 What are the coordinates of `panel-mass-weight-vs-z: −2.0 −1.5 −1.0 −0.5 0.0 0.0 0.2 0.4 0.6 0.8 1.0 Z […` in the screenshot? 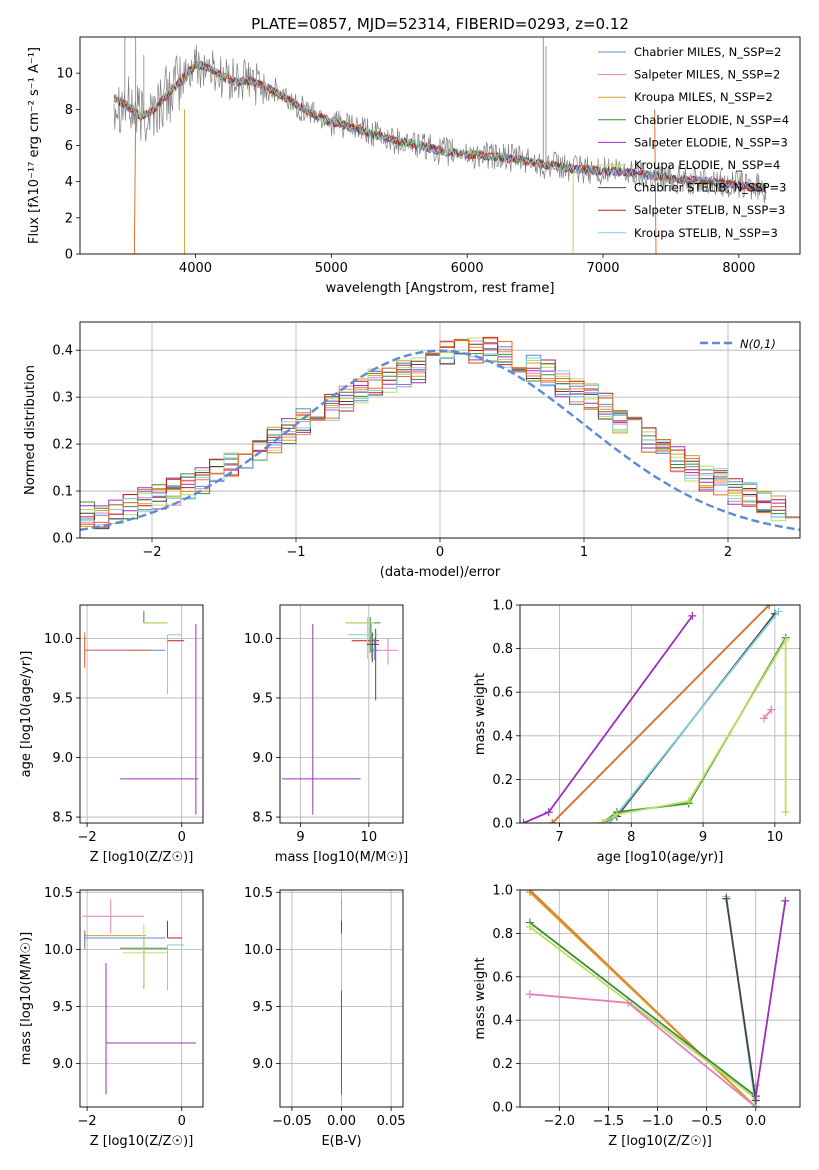 It's located at (637, 1016).